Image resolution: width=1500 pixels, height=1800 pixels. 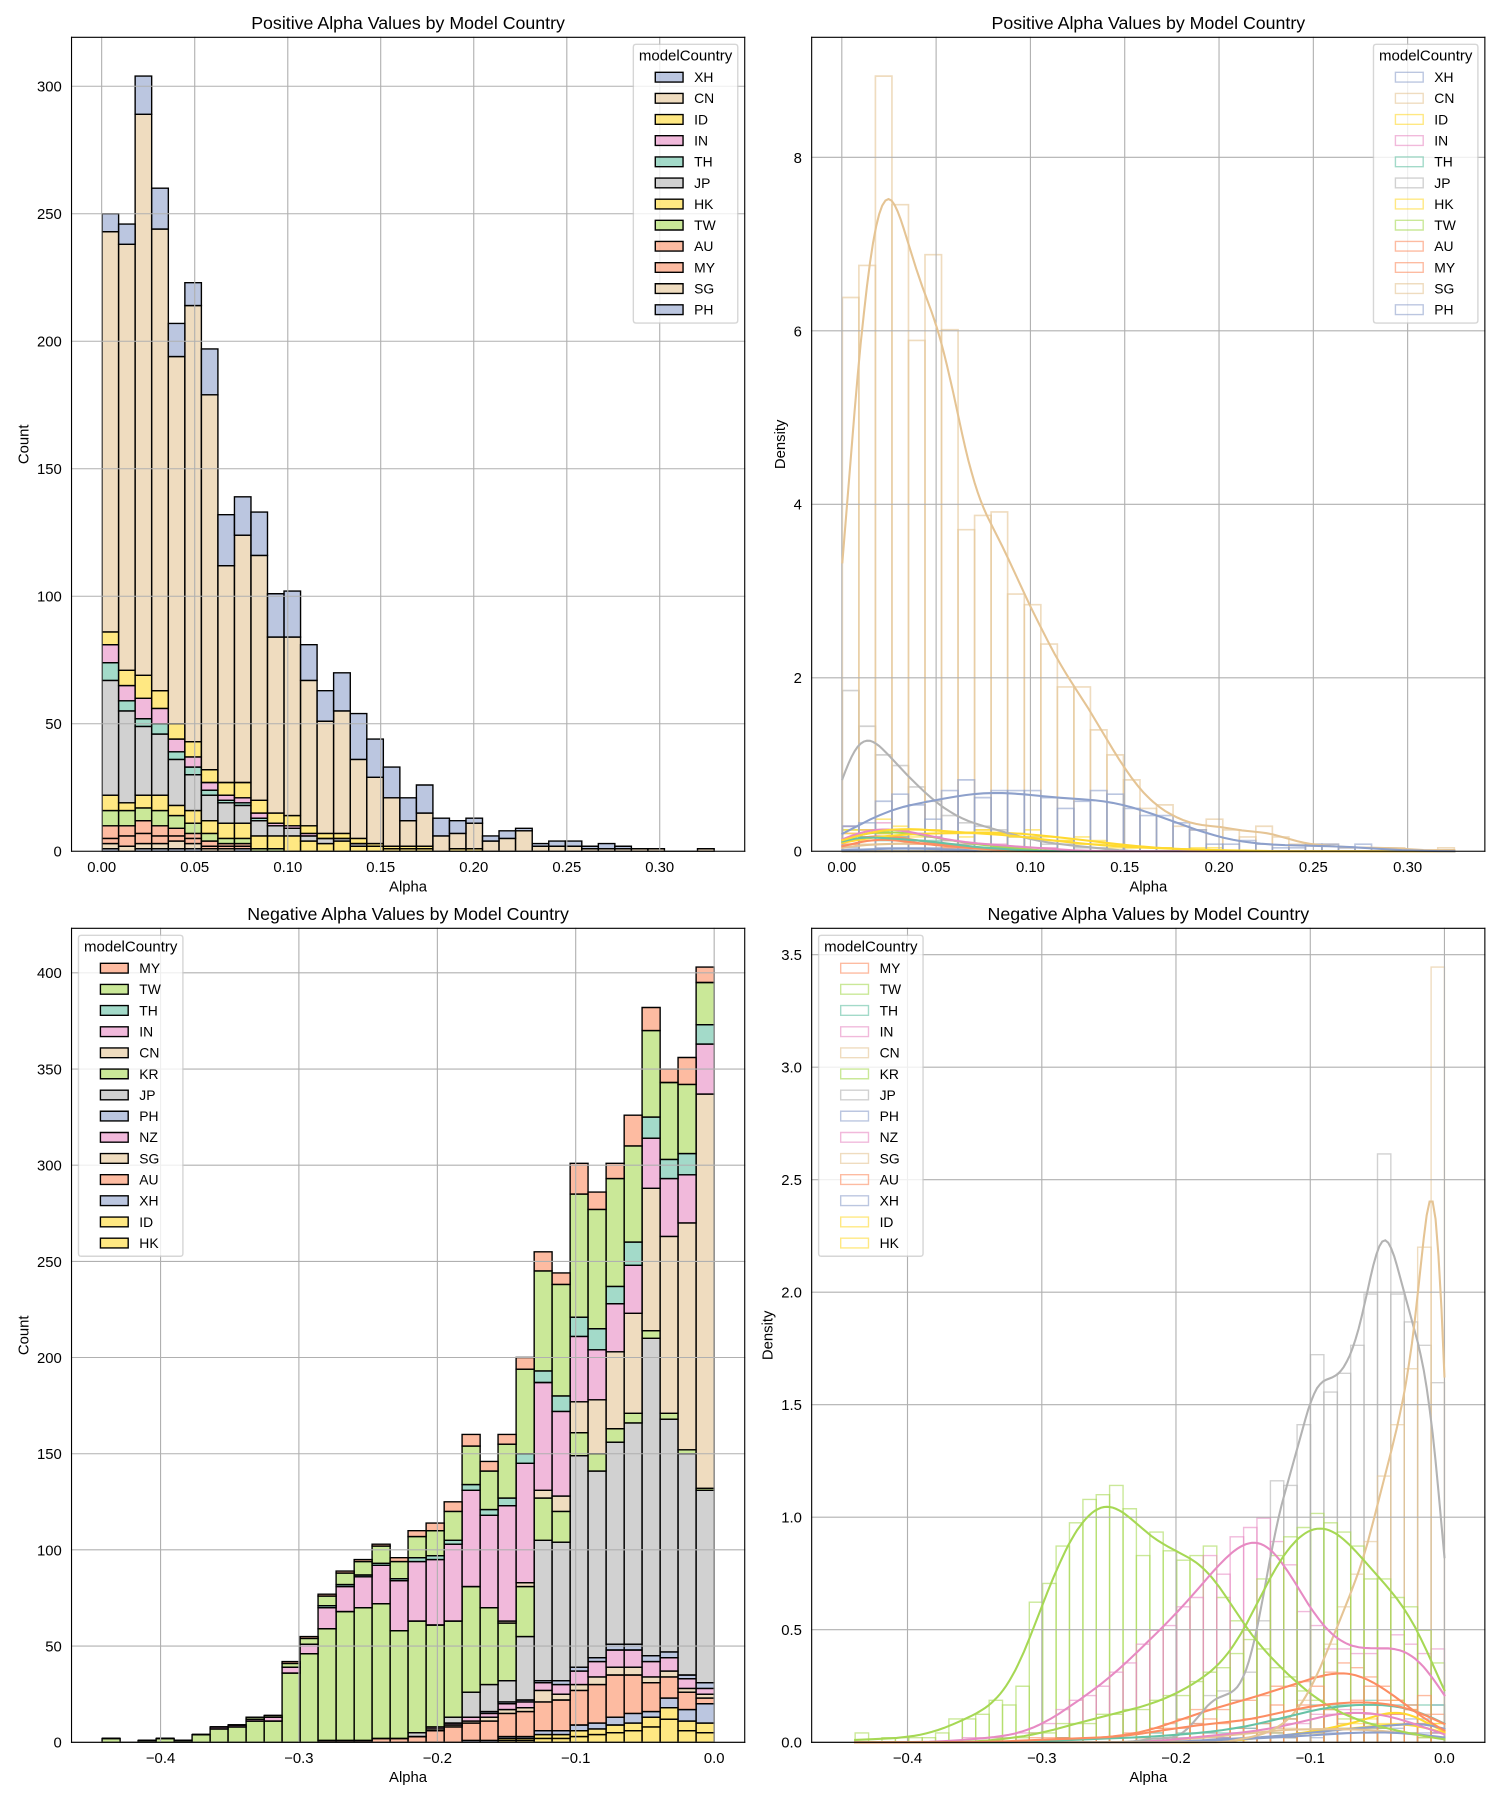 I want to click on svg-text: KR, so click(x=889, y=1074).